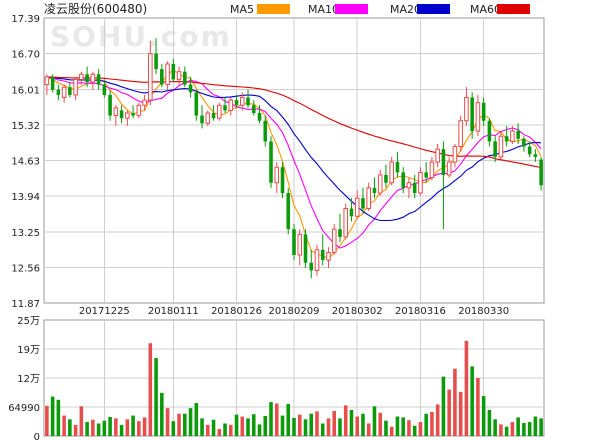  I want to click on date-tick-label: 20171225, so click(104, 311).